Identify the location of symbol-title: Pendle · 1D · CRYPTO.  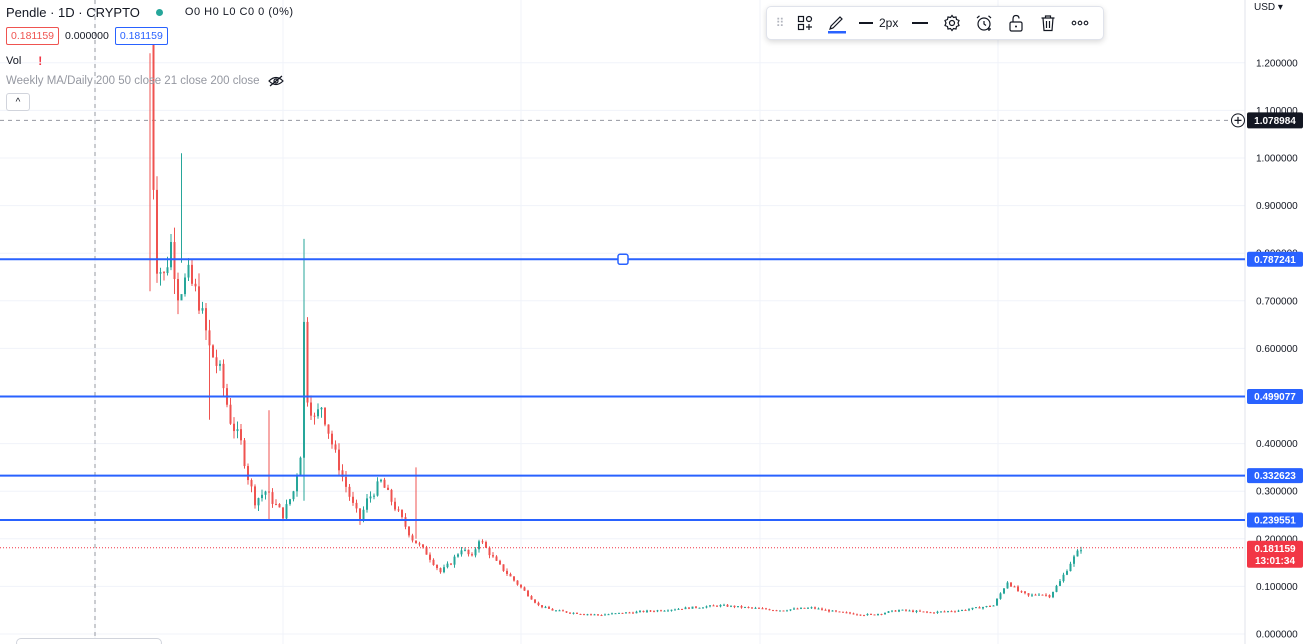
(73, 12).